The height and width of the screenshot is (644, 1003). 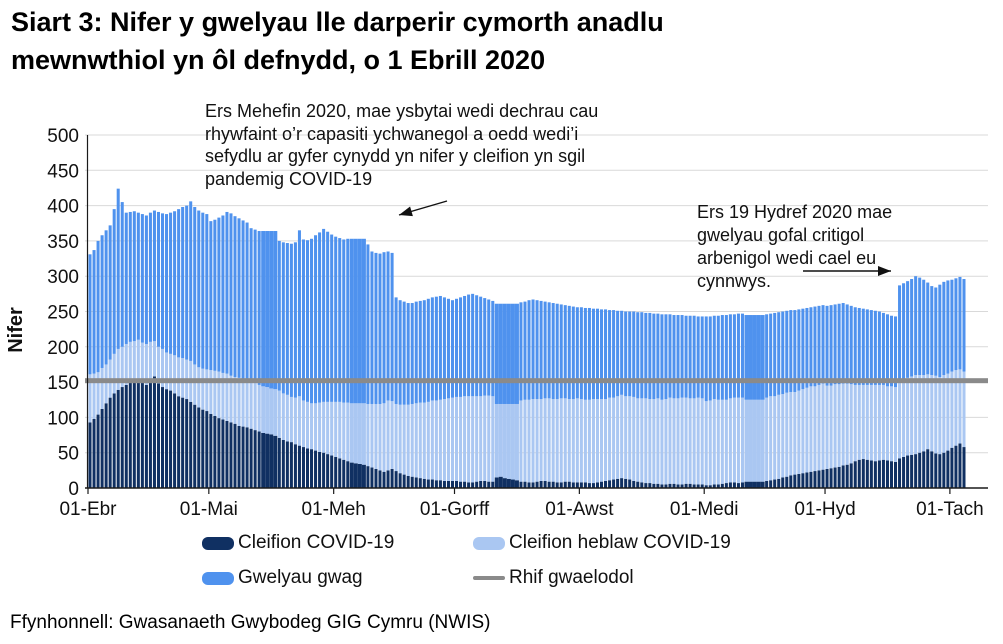 I want to click on legend-label: Rhif gwaelodol, so click(x=571, y=577).